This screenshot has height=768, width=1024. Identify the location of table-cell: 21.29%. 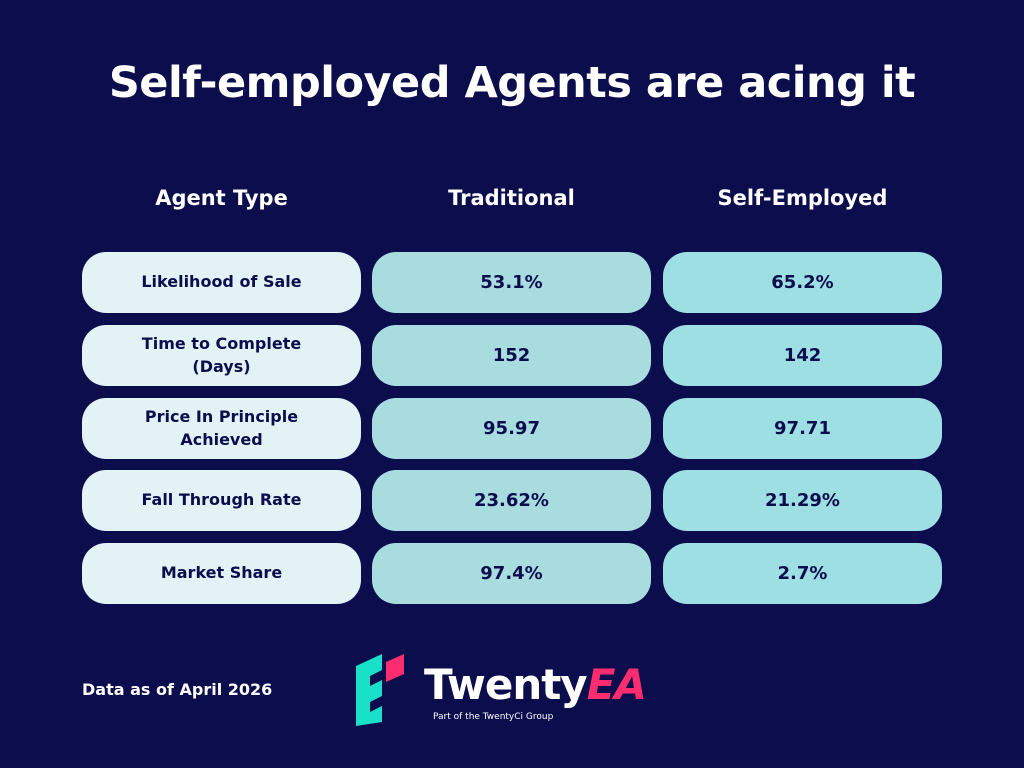
(802, 500).